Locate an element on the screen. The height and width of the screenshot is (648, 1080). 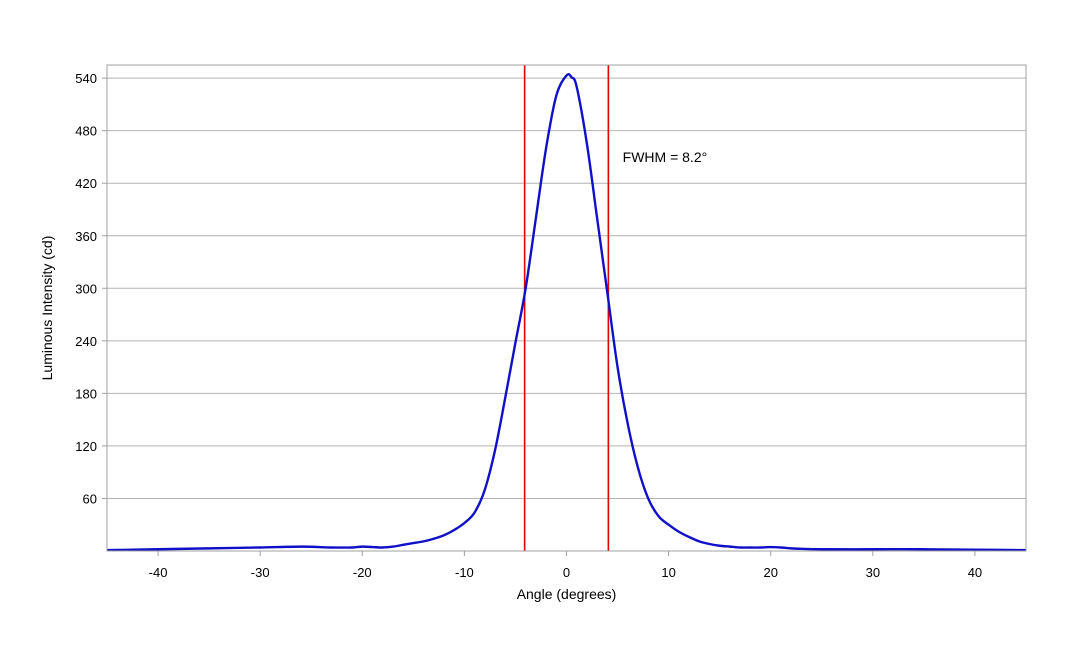
x-tick-label: -40 is located at coordinates (158, 572).